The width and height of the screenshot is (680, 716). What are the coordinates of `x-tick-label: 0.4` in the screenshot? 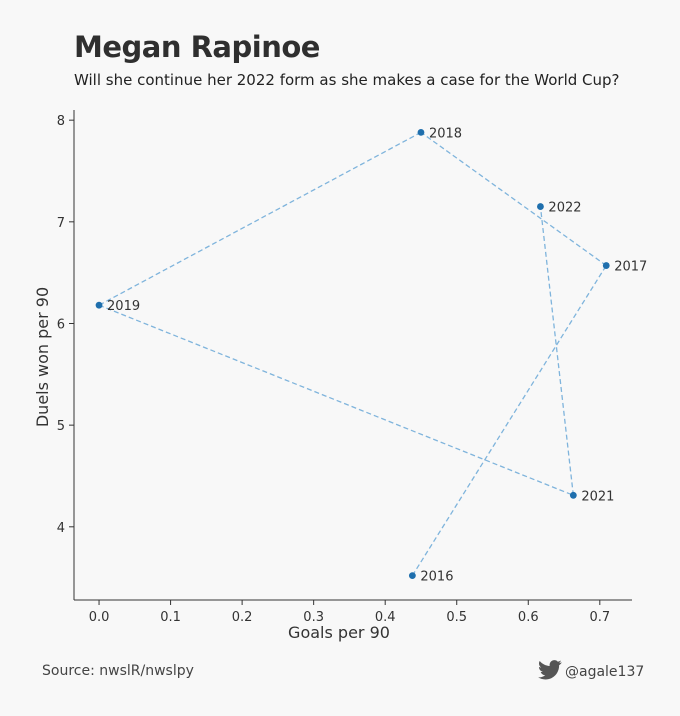 It's located at (385, 617).